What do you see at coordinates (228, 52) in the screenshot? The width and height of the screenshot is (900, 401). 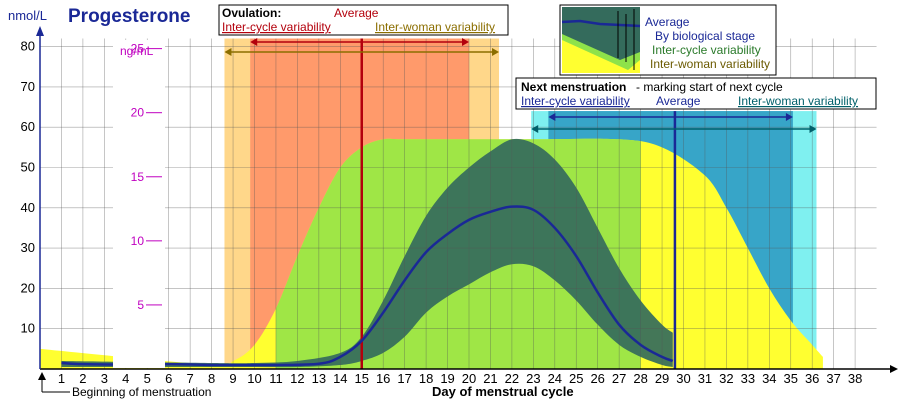 I see `ovulation-inter-woman-arrow-head-left` at bounding box center [228, 52].